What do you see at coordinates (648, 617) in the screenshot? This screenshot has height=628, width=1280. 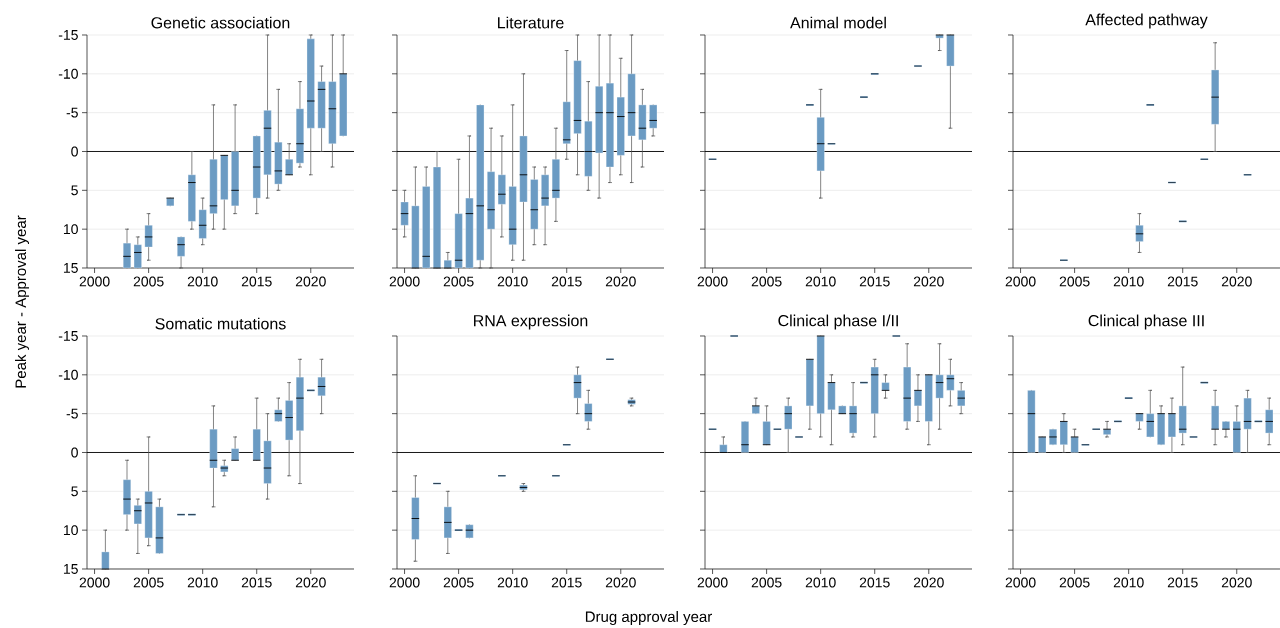 I see `x-axis-title: Drug approval year` at bounding box center [648, 617].